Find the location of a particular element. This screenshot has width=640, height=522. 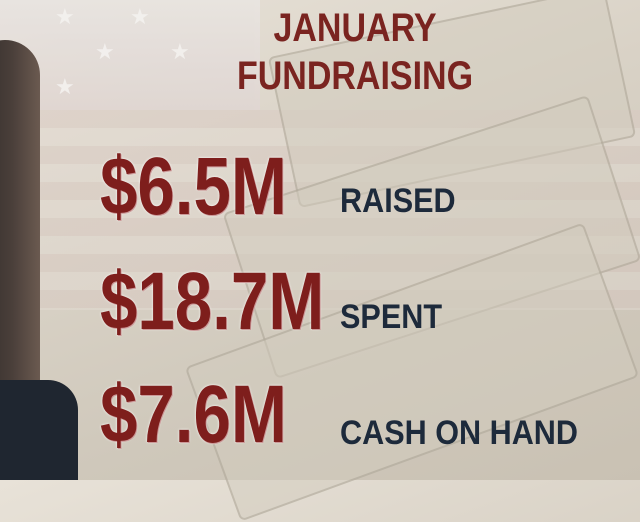

stat-spent: $18.7M is located at coordinates (237, 302).